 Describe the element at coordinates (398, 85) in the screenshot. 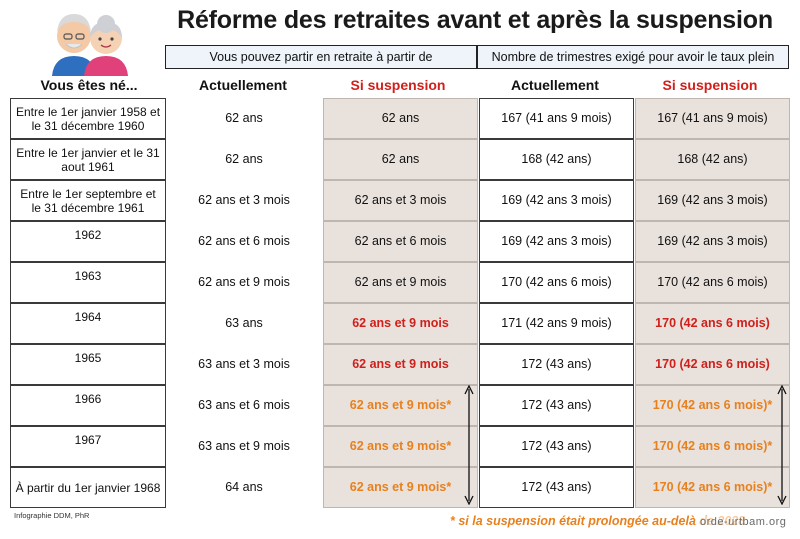

I see `header-age-suspension: Si suspension` at that location.